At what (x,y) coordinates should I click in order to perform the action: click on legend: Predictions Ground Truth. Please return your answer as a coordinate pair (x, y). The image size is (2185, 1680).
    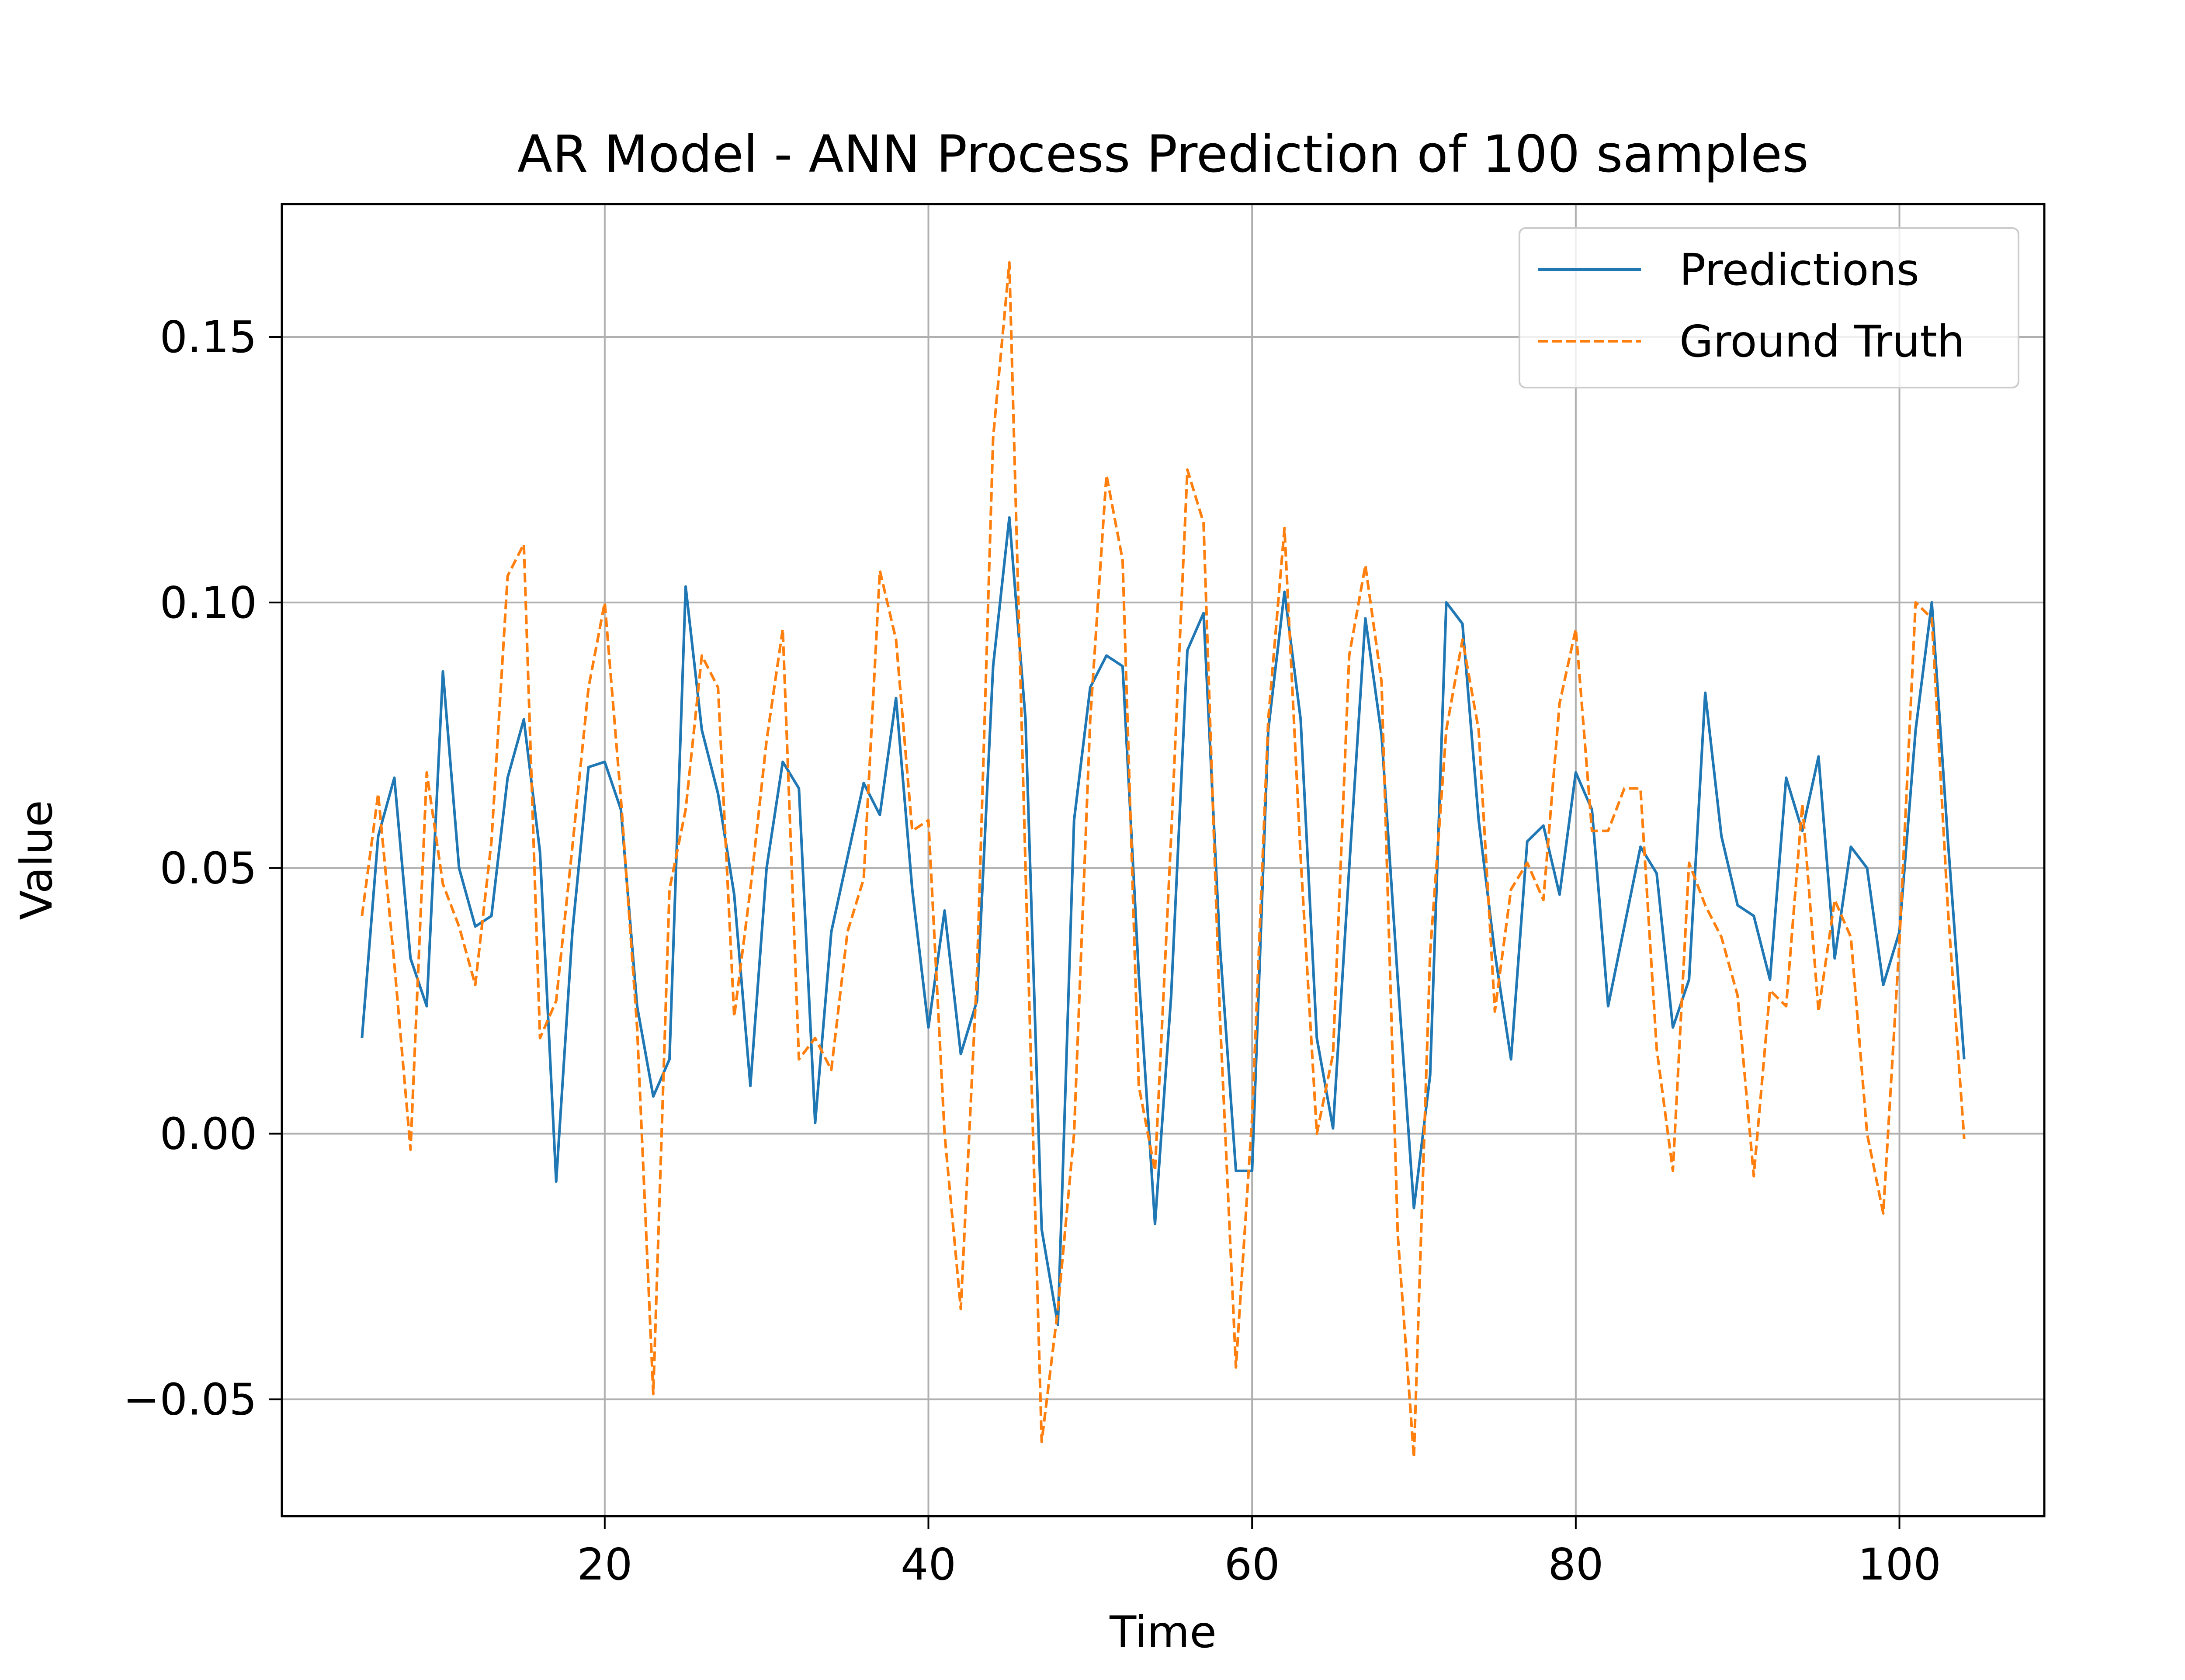
    Looking at the image, I should click on (1769, 307).